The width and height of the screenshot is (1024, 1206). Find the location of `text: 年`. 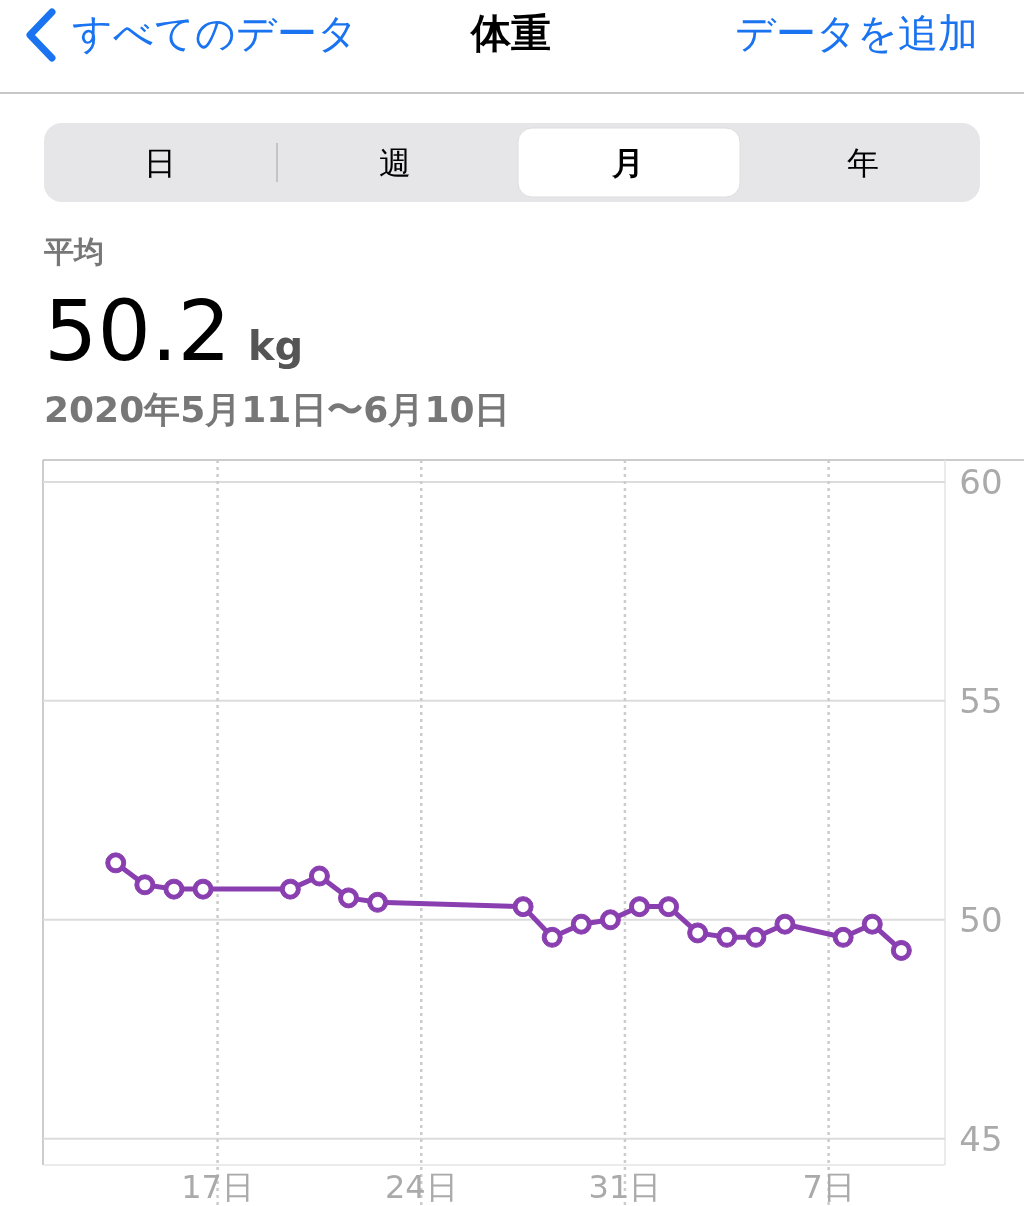

text: 年 is located at coordinates (863, 163).